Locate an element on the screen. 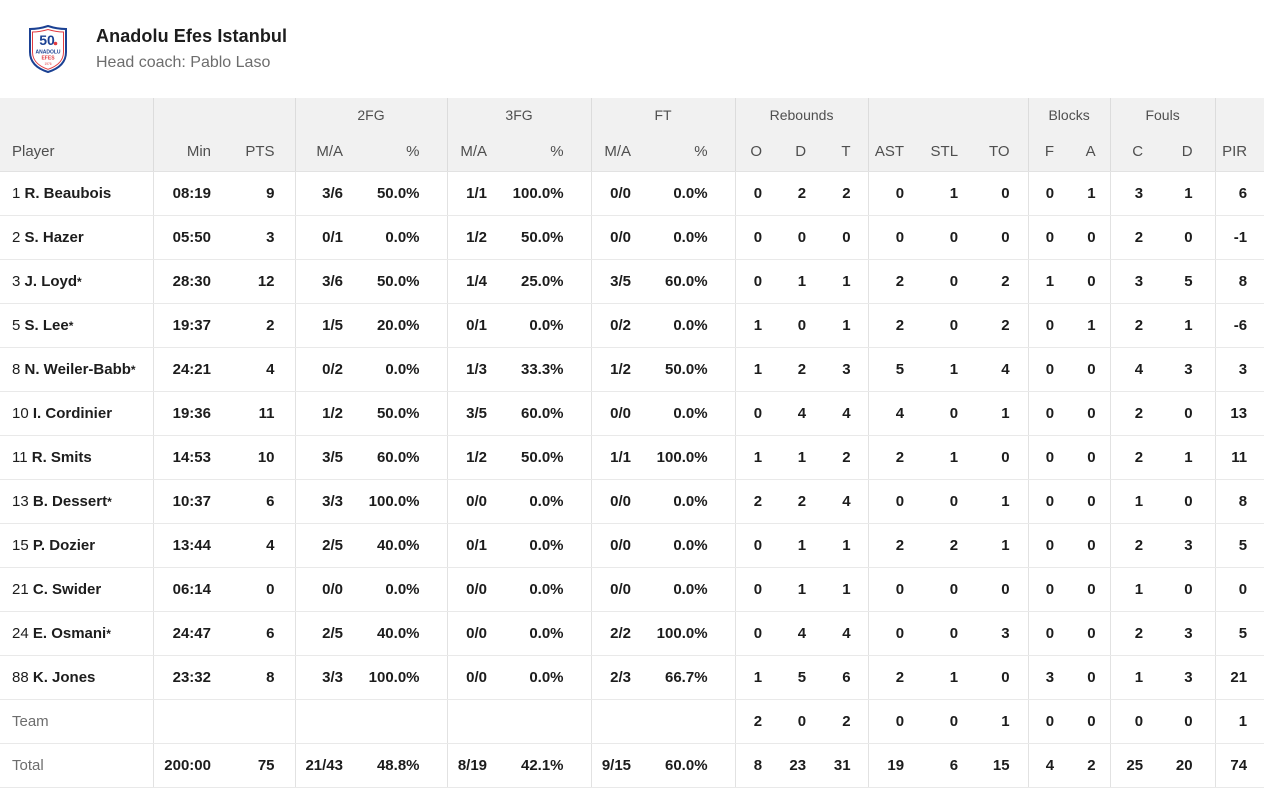 This screenshot has height=789, width=1264. stat-cell: 75 is located at coordinates (256, 765).